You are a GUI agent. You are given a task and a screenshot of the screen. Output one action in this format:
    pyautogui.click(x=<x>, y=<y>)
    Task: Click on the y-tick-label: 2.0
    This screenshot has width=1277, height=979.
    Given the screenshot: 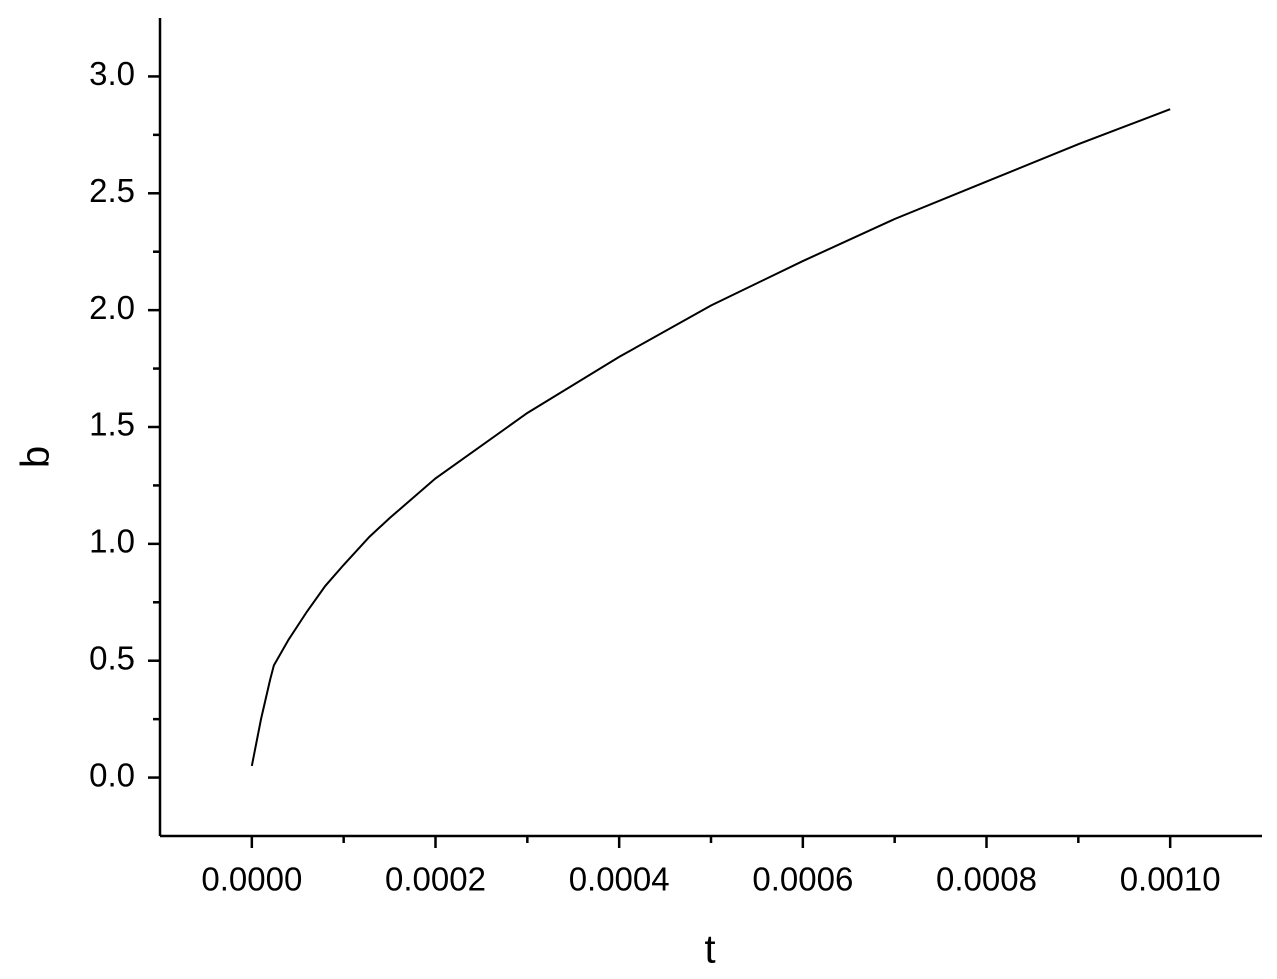 What is the action you would take?
    pyautogui.click(x=112, y=307)
    